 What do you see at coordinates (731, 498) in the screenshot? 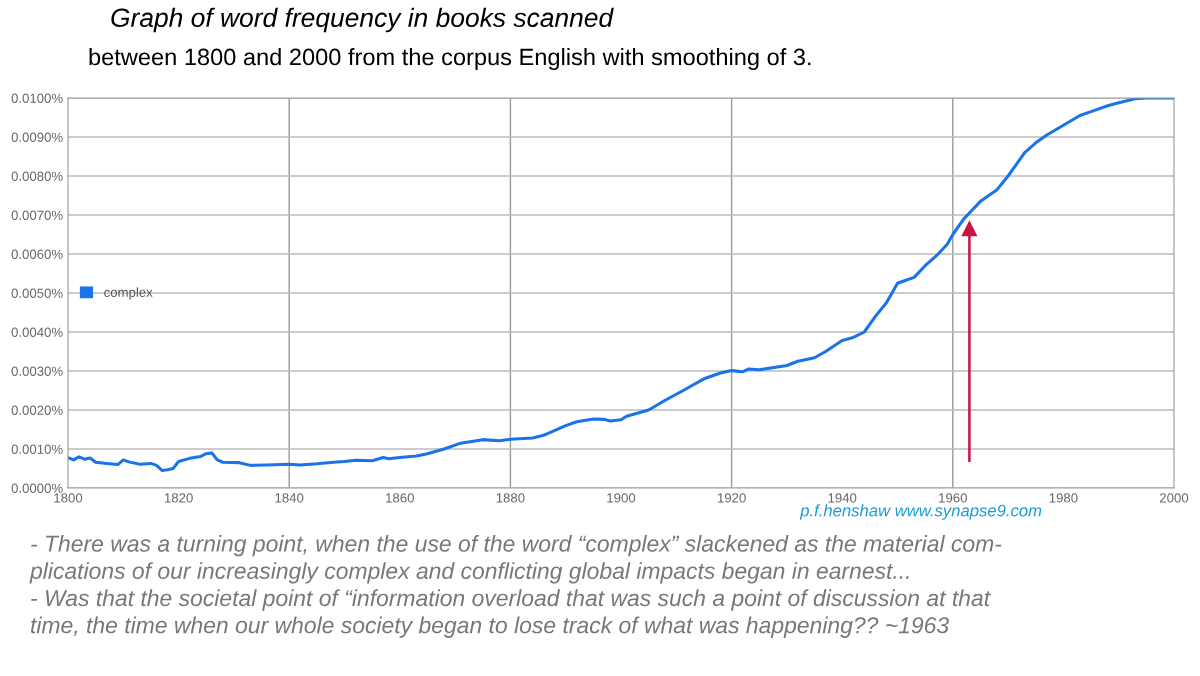
I see `x-tick-label: 1920` at bounding box center [731, 498].